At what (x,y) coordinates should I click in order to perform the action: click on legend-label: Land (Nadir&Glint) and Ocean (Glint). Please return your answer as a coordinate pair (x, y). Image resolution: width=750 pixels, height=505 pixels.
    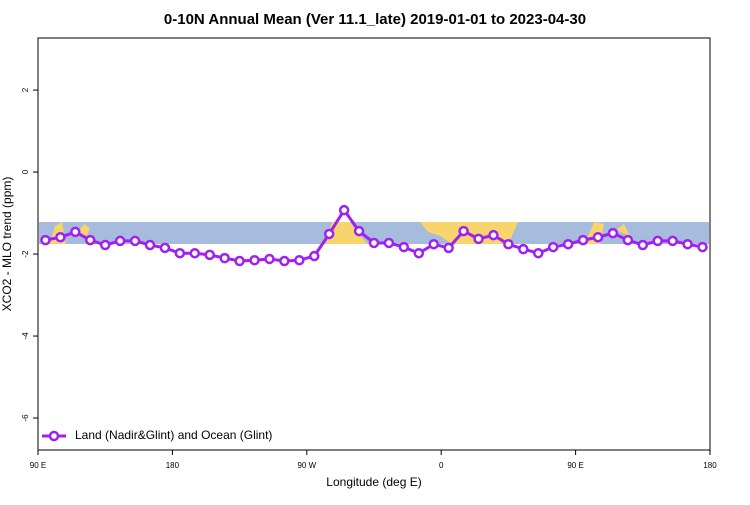
    Looking at the image, I should click on (173, 435).